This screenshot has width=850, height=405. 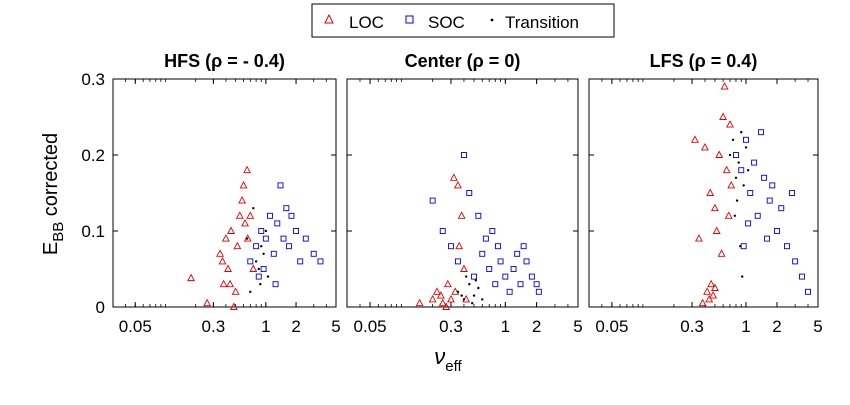 I want to click on panel-title: Center (ρ = 0), so click(x=463, y=61).